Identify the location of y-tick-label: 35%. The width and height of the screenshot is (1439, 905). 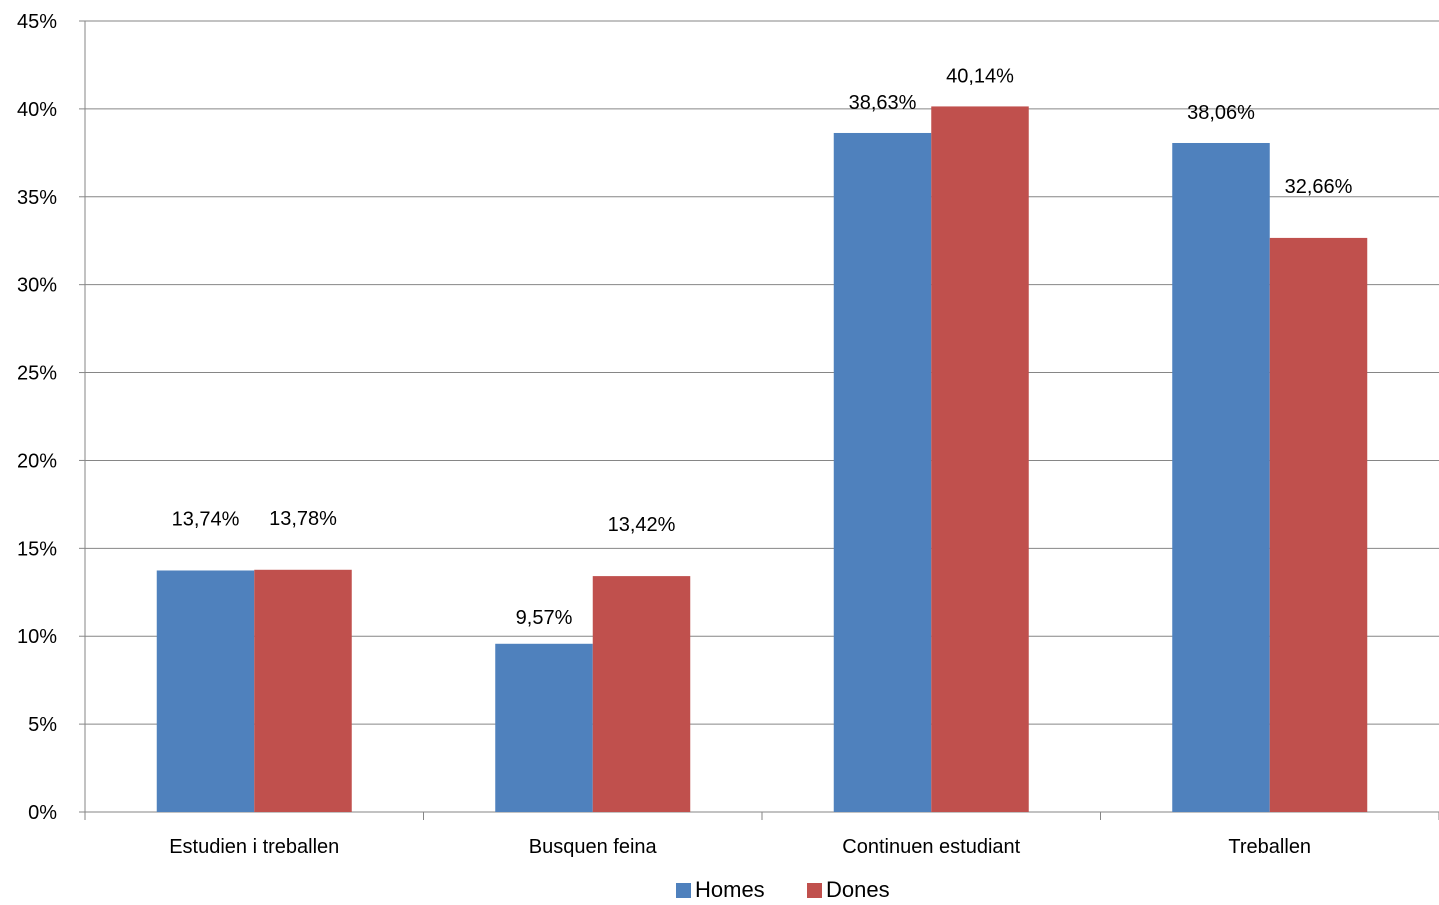
(37, 198).